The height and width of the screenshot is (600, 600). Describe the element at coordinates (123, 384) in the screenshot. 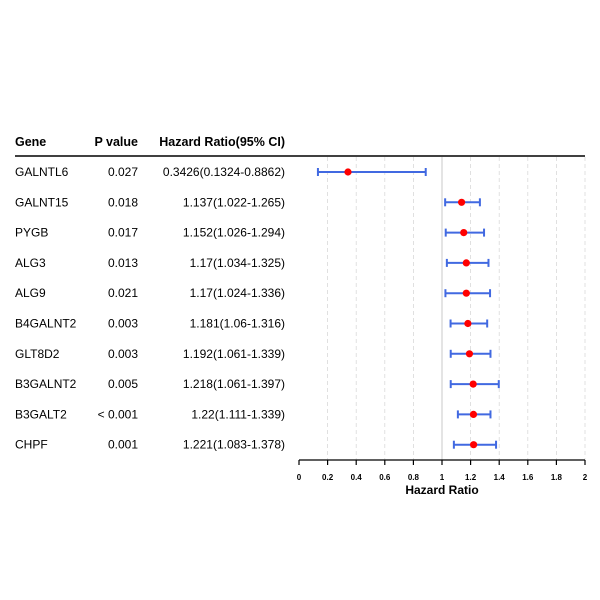

I see `p-value: 0.005` at that location.